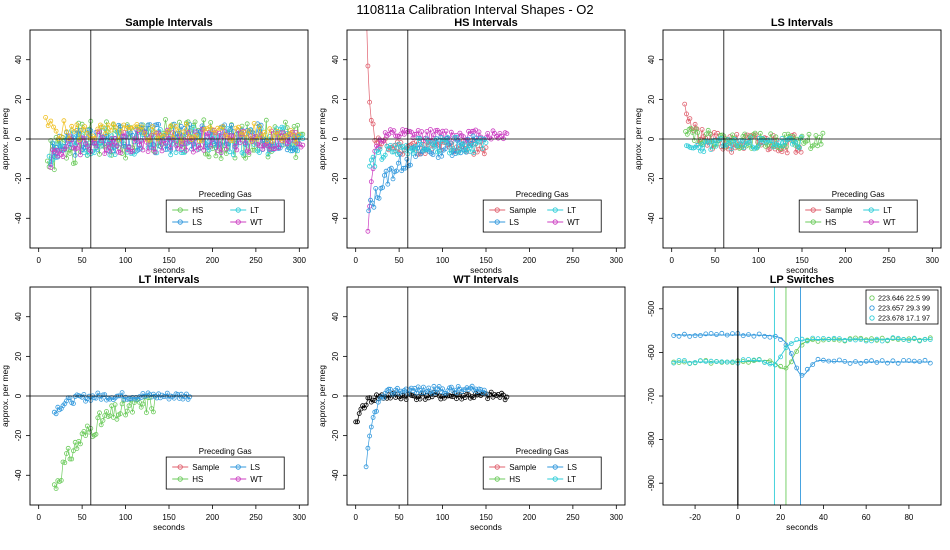 The image size is (950, 550). Describe the element at coordinates (335, 475) in the screenshot. I see `y-tick-label: -40` at that location.